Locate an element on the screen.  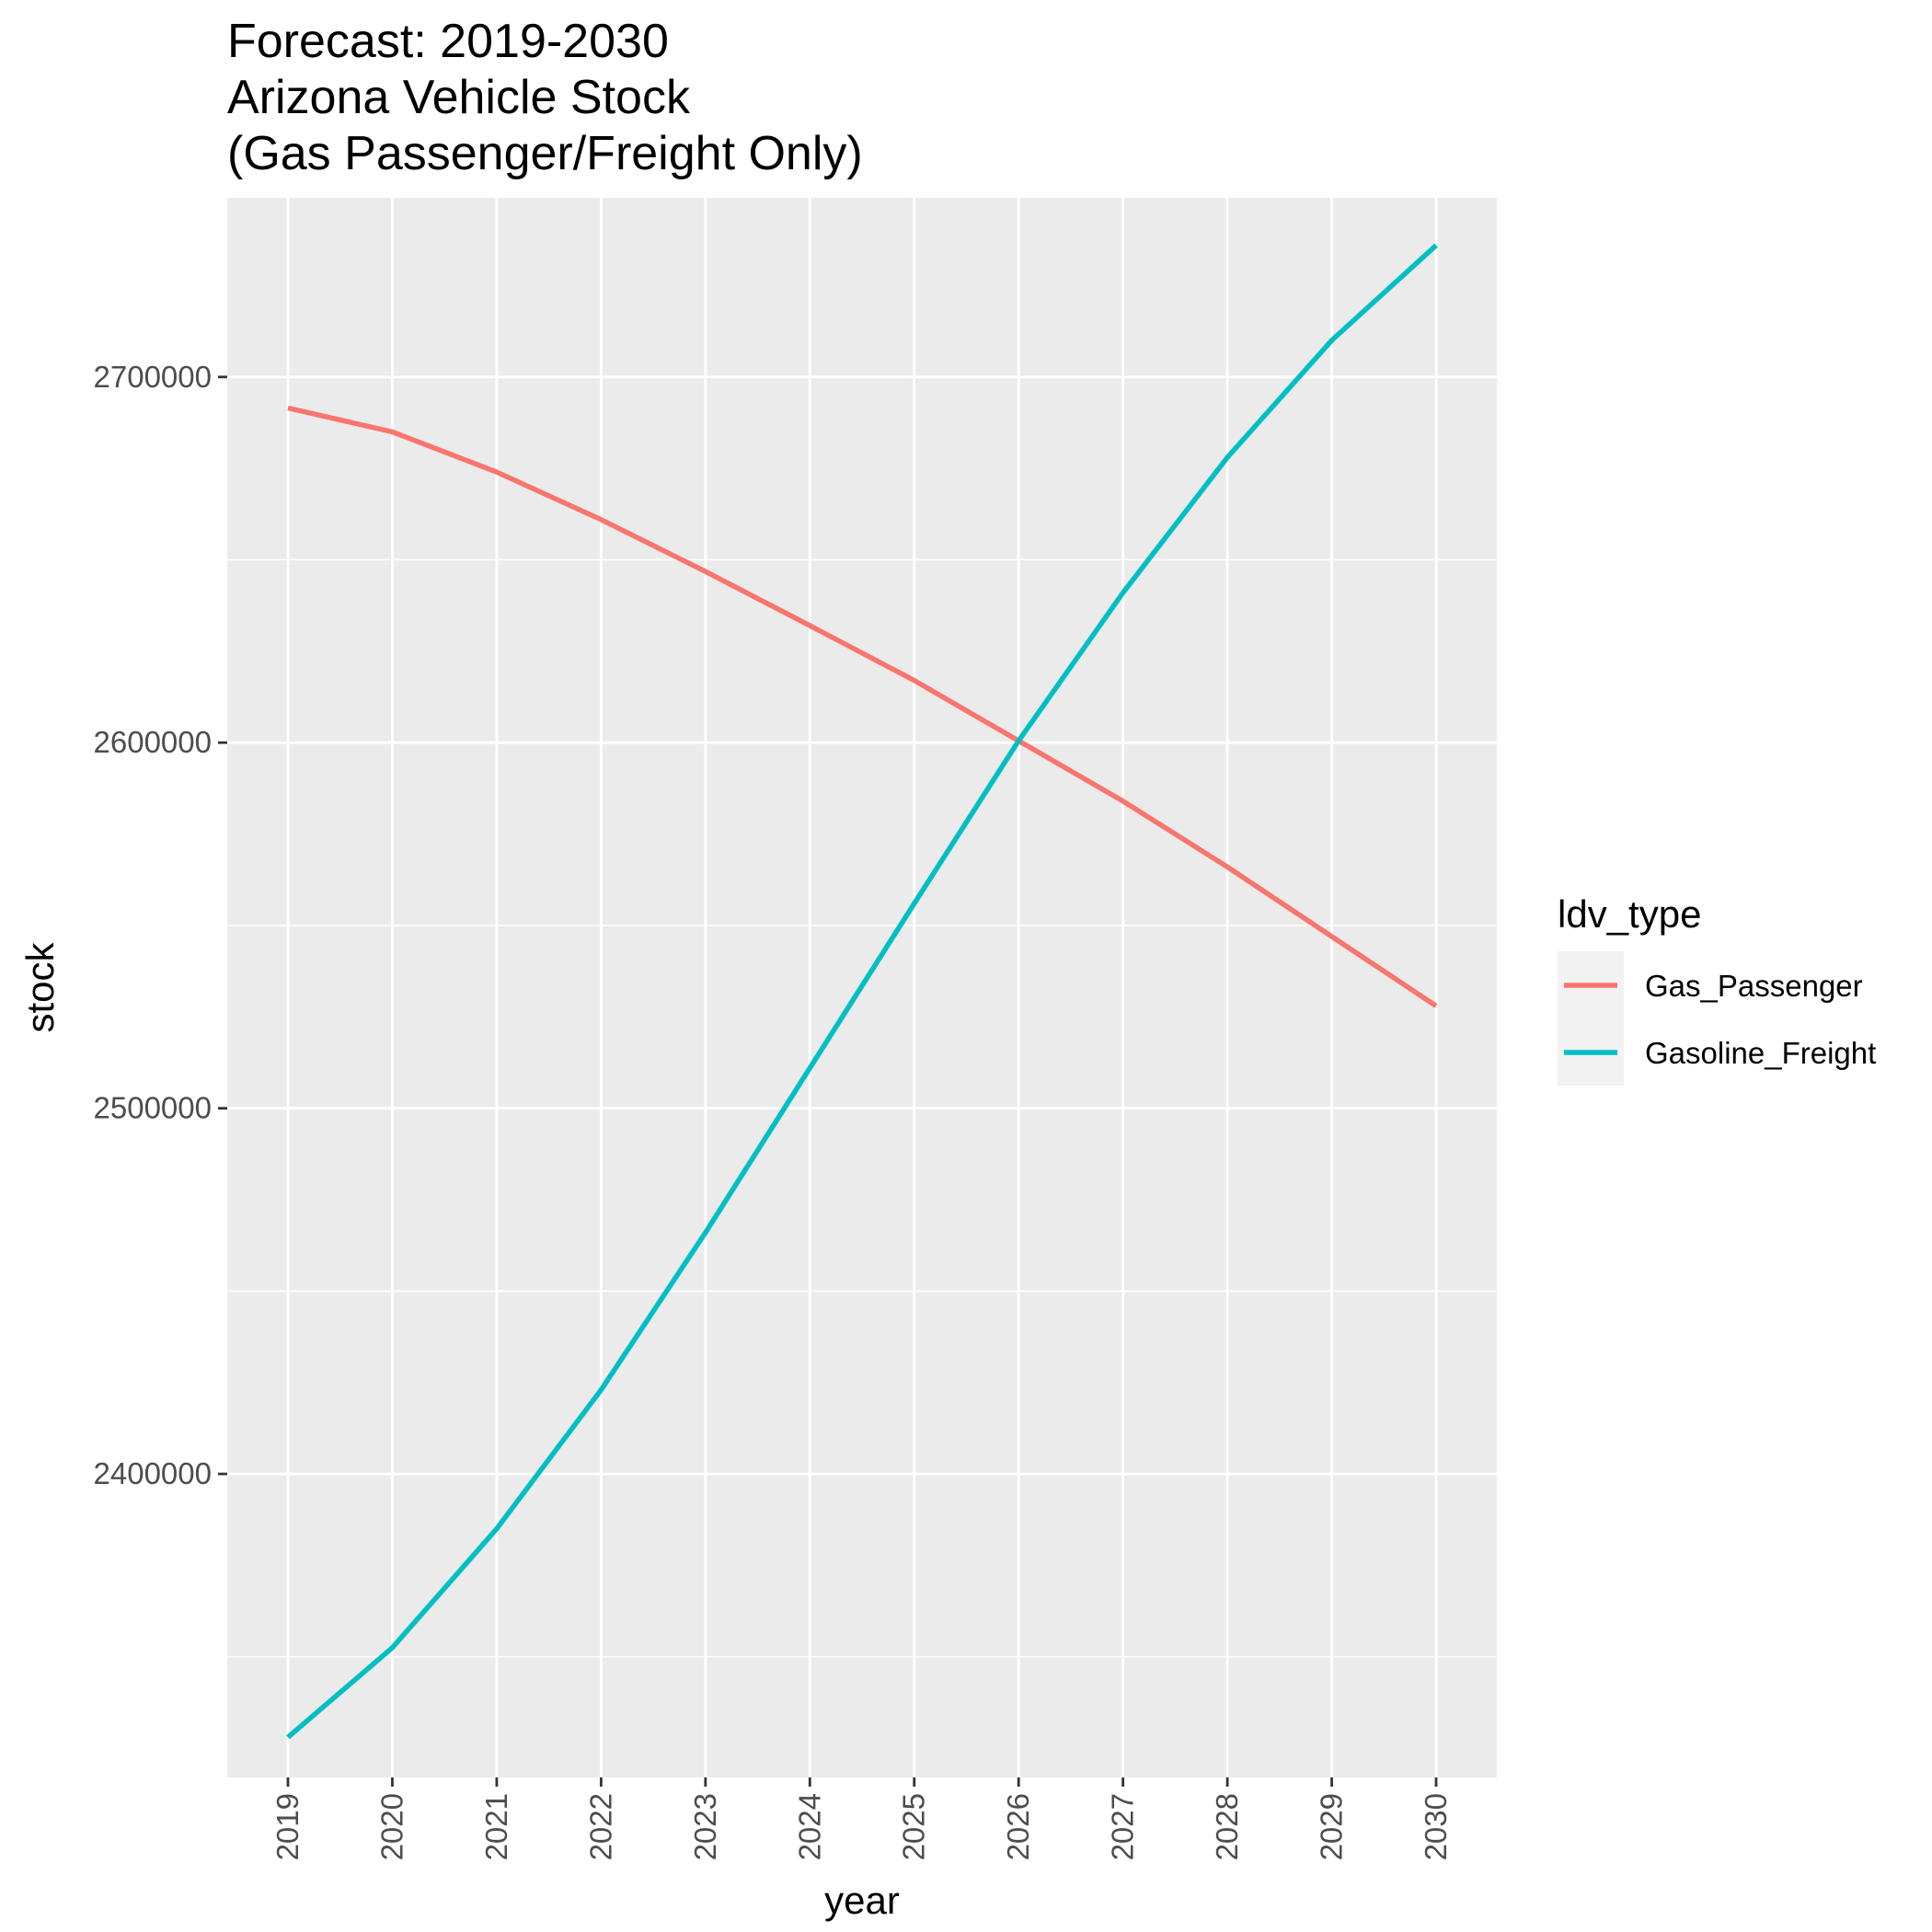
legend: ldv_type Gas_Passenger Gasoline_Freight is located at coordinates (1717, 989).